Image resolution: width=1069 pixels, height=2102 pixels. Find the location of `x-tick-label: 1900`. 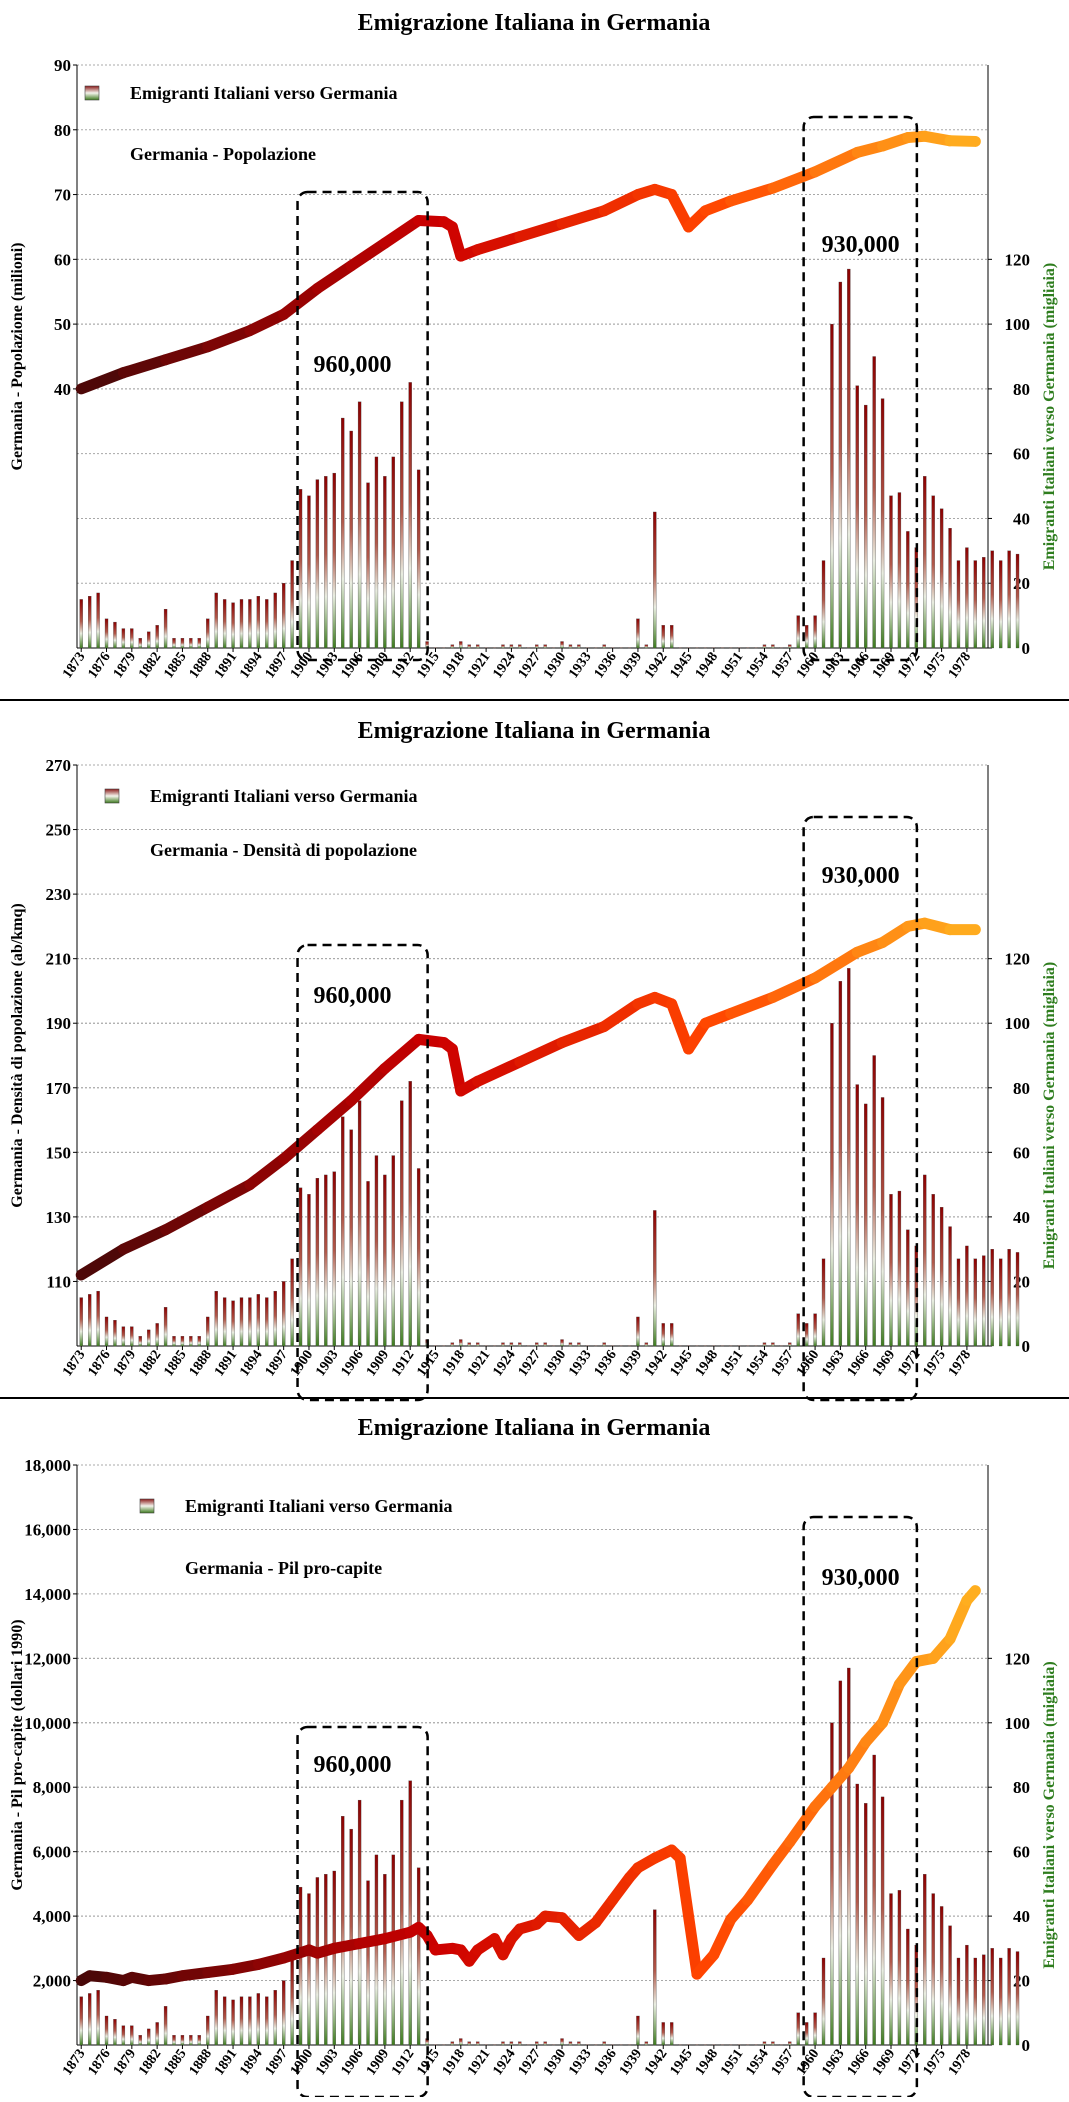

x-tick-label: 1900 is located at coordinates (302, 666).